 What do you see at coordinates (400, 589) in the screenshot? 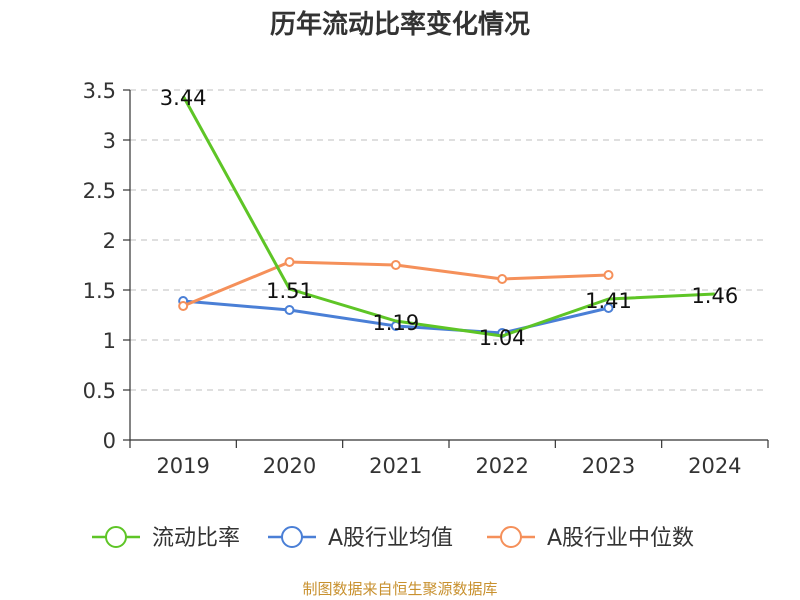
I see `source-note: 制图数据来自恒生聚源数据库` at bounding box center [400, 589].